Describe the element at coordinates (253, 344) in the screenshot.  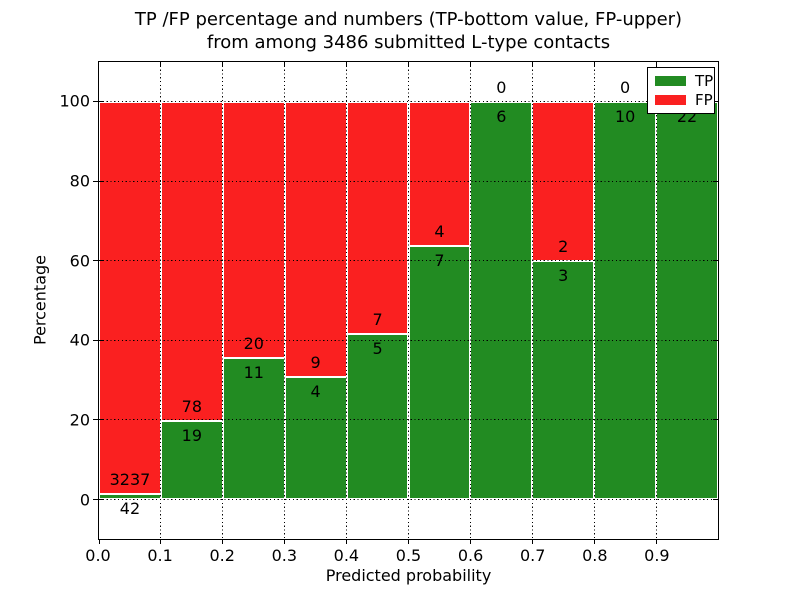
I see `fp-count-label: 20` at that location.